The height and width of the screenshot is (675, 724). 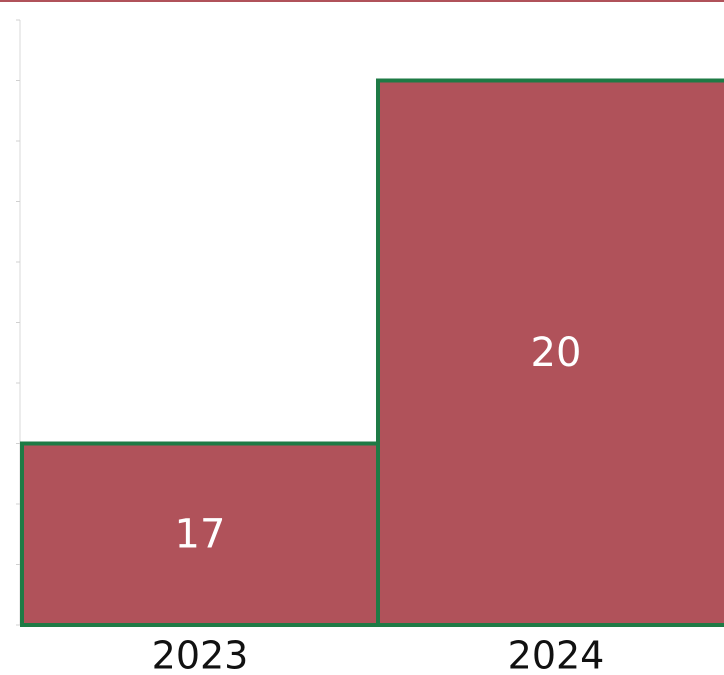 I want to click on x-tick-label: 2024, so click(x=556, y=654).